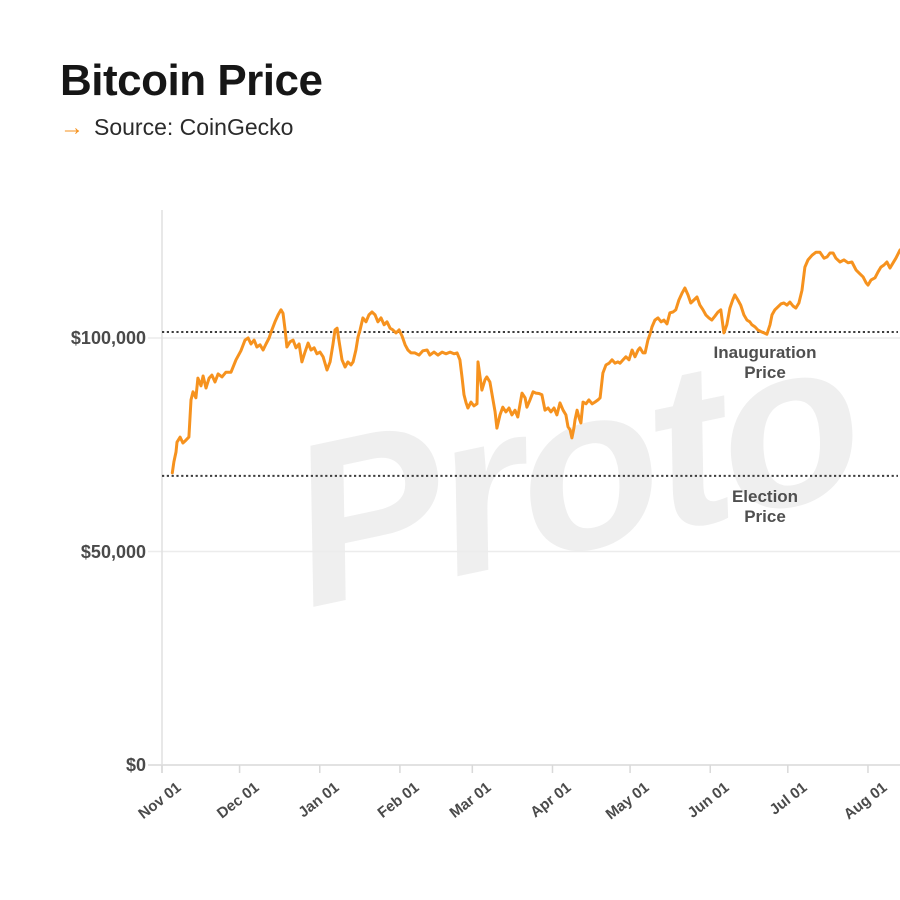 The height and width of the screenshot is (900, 900). I want to click on inauguration-price-label-line1: Inauguration, so click(765, 353).